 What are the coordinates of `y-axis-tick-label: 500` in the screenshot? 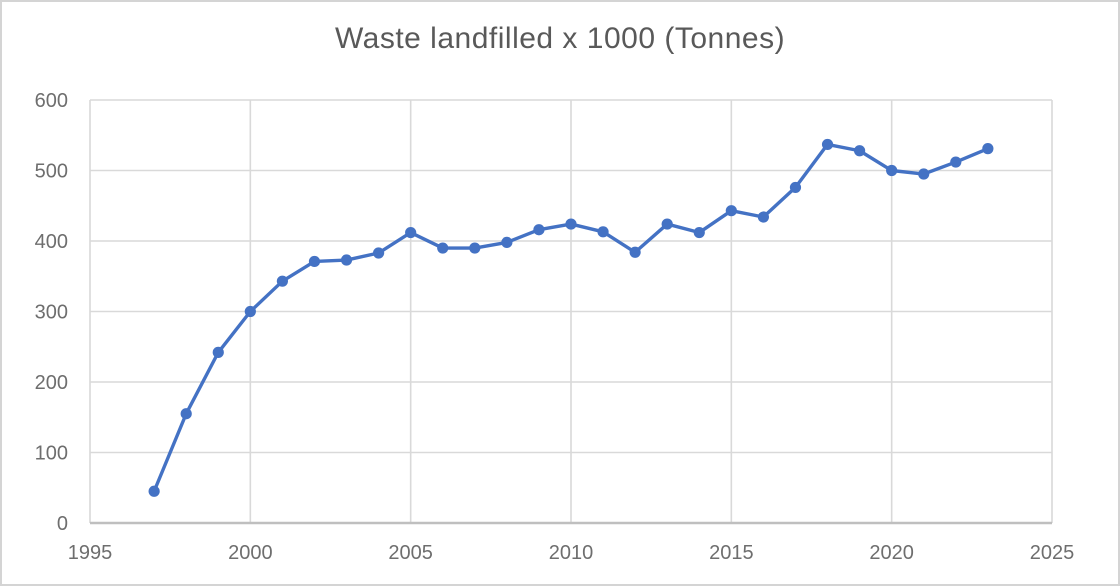 It's located at (51, 172).